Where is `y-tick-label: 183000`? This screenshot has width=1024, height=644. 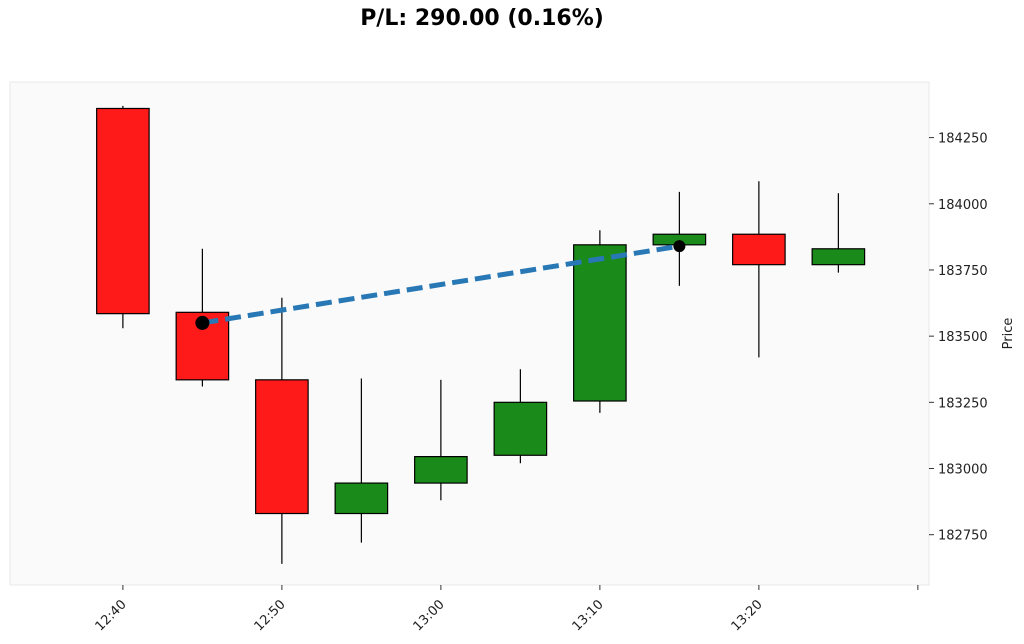
y-tick-label: 183000 is located at coordinates (963, 470).